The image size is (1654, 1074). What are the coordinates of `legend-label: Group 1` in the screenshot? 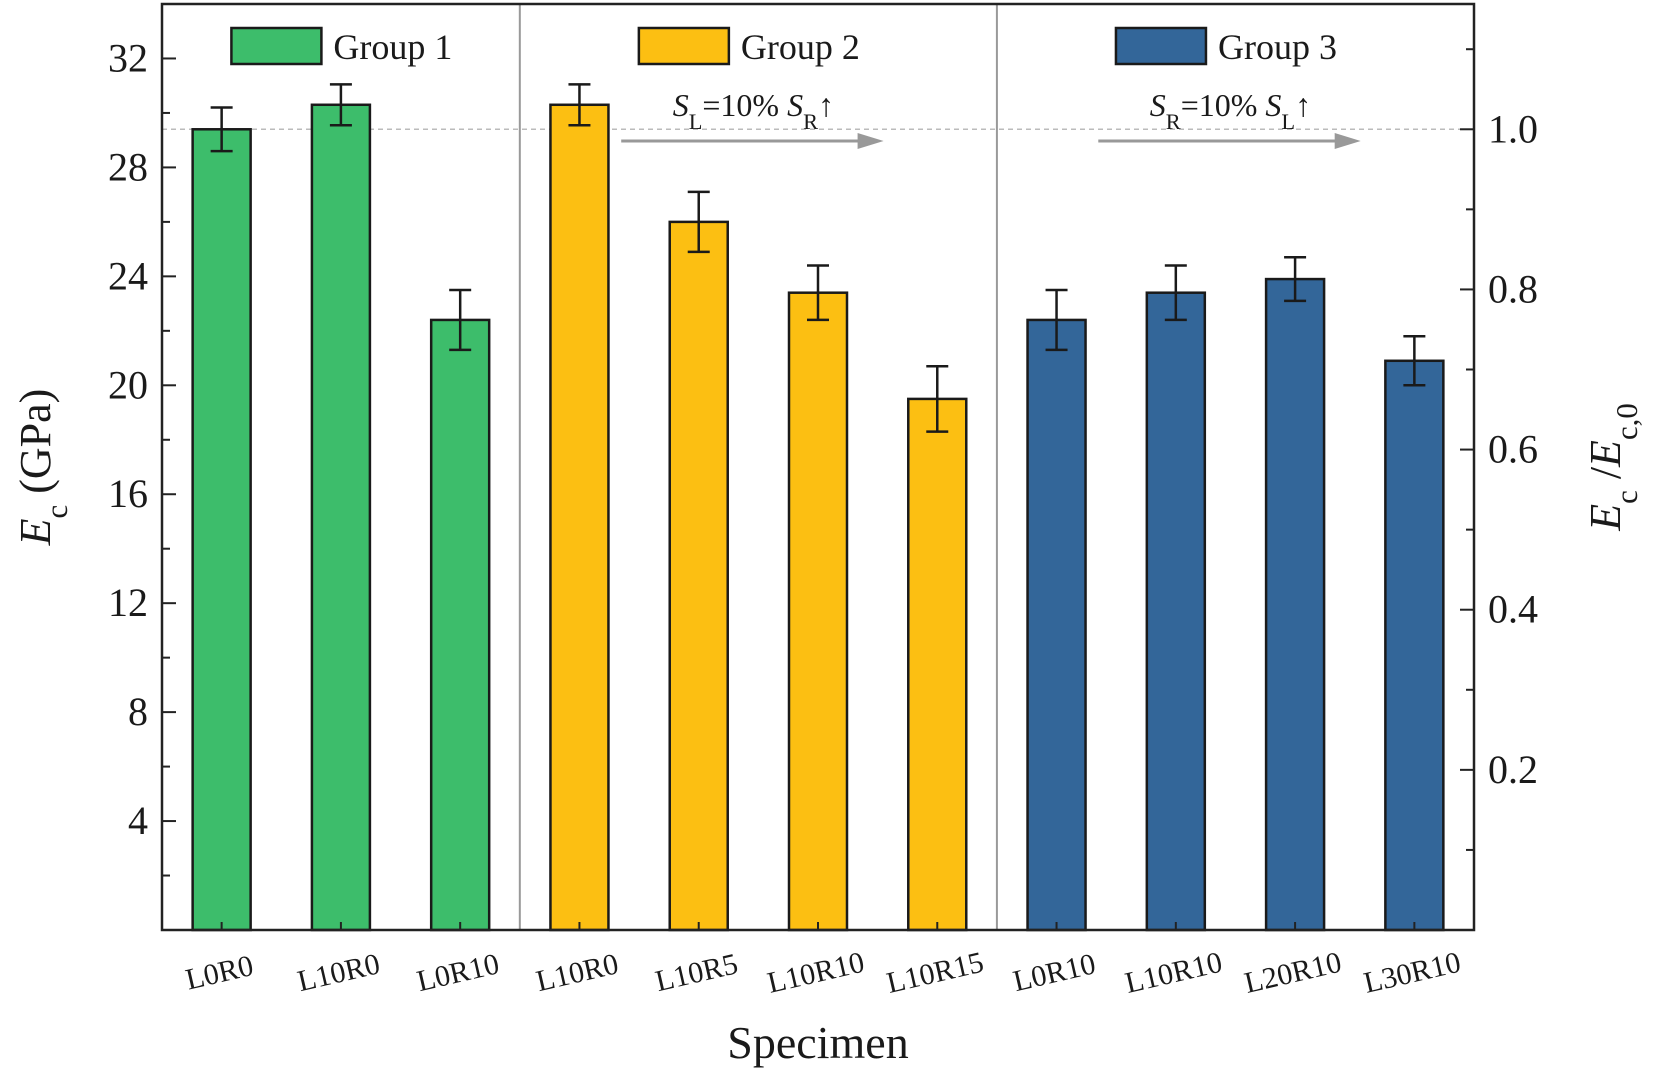 It's located at (392, 47).